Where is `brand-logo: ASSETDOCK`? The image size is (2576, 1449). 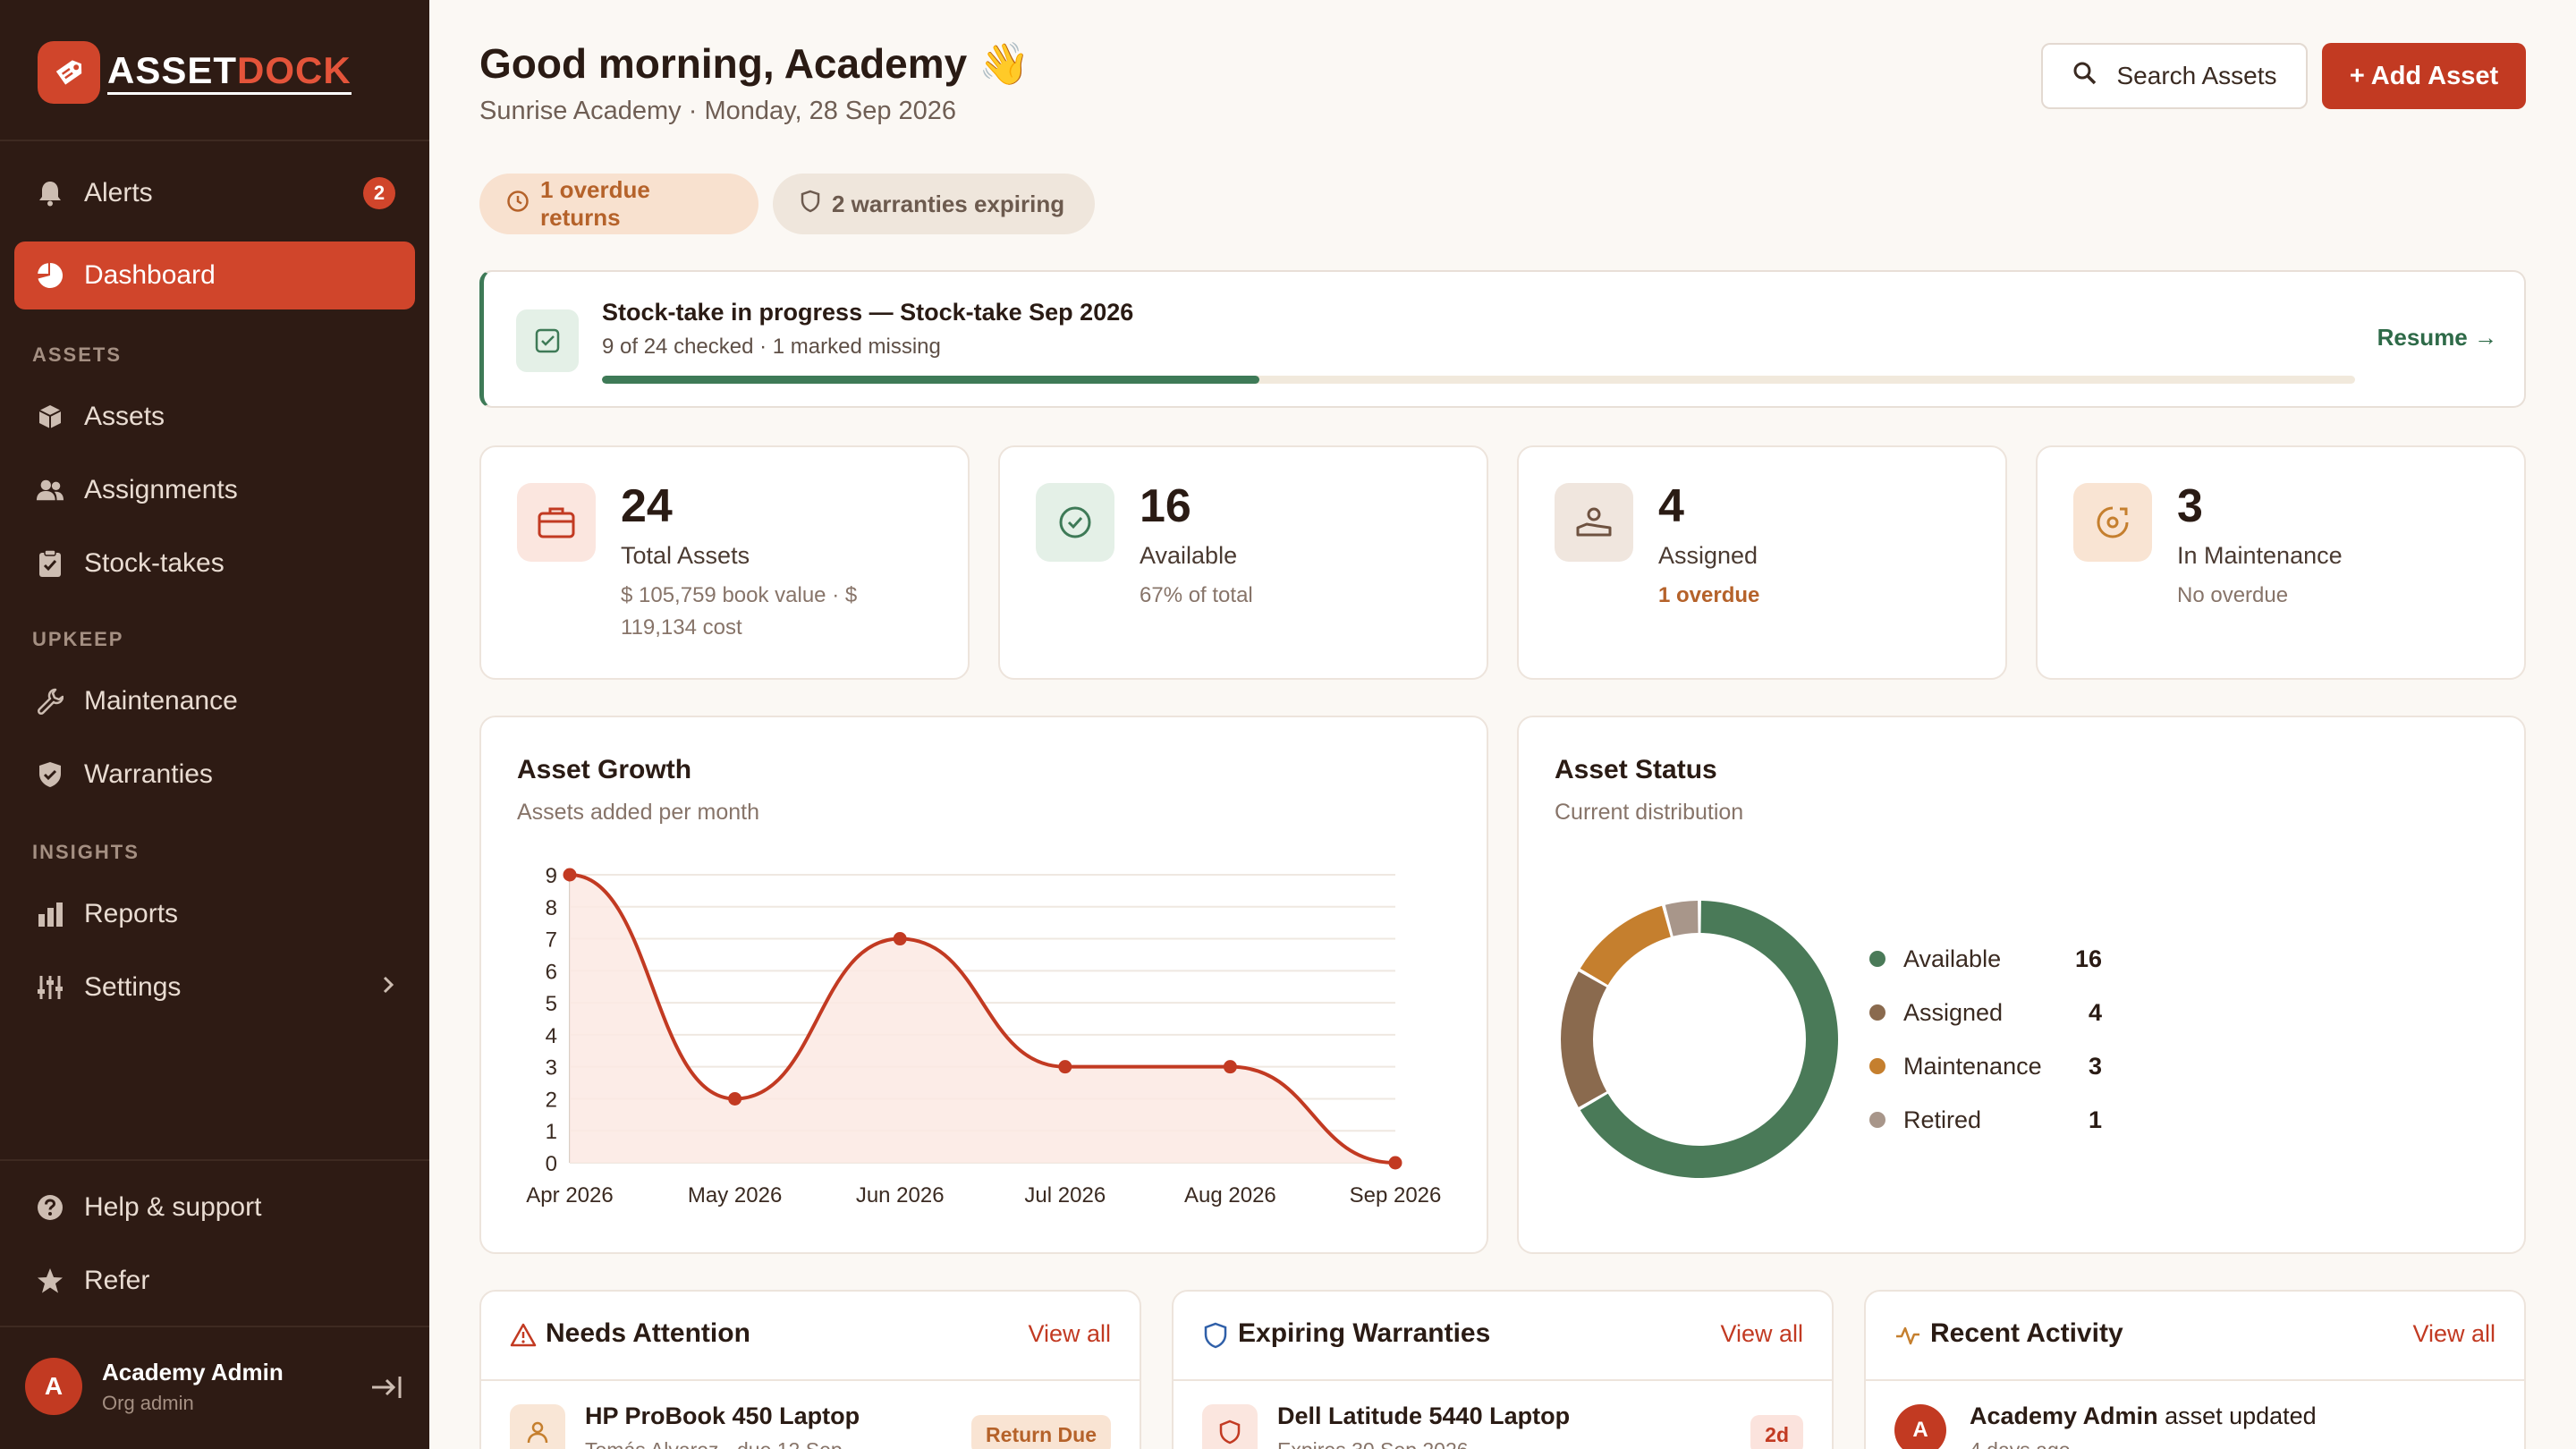
brand-logo: ASSETDOCK is located at coordinates (195, 72).